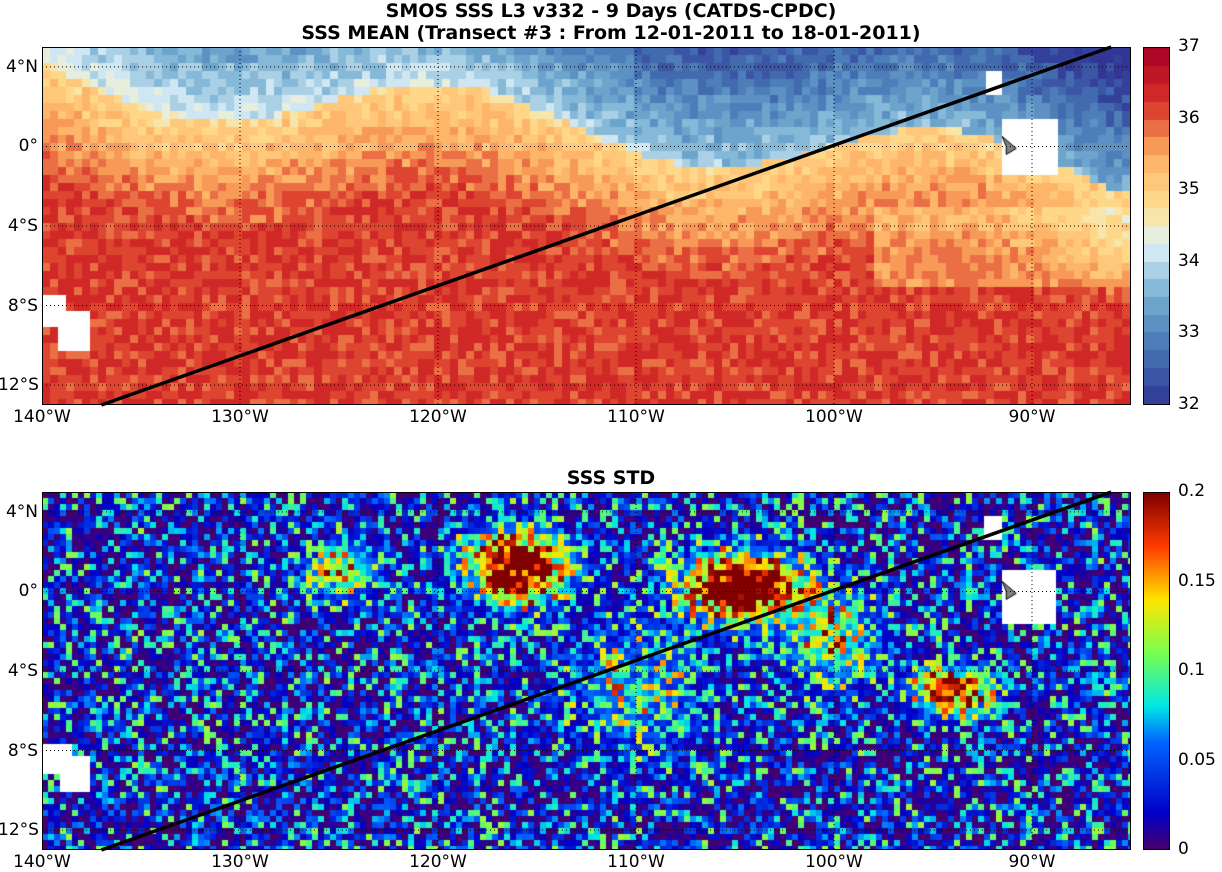  Describe the element at coordinates (1189, 189) in the screenshot. I see `colorbar-tick-label: 35` at that location.